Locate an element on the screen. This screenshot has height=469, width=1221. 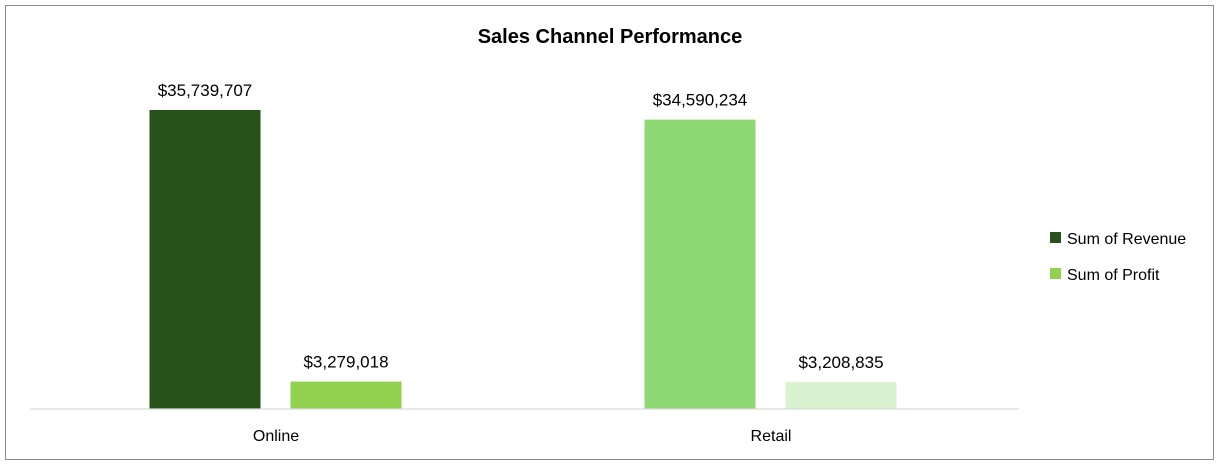
chart-title: Sales Channel Performance is located at coordinates (610, 37).